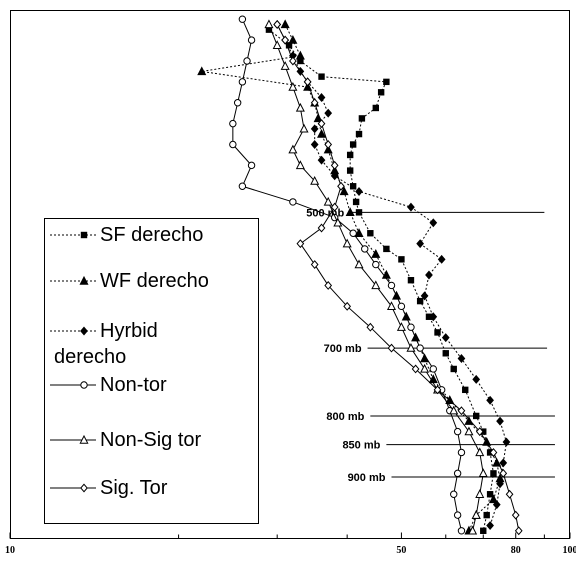 This screenshot has height=561, width=576. What do you see at coordinates (290, 544) in the screenshot?
I see `x-axis: 10 50 80 100` at bounding box center [290, 544].